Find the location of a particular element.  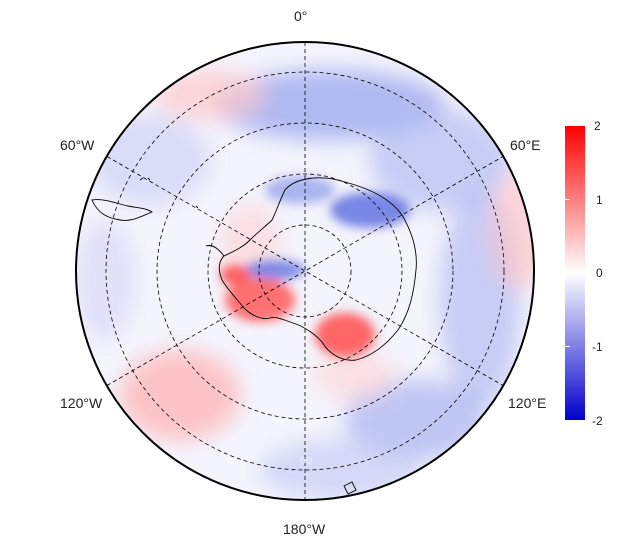

longitude-label-120w: 120°W is located at coordinates (81, 403).